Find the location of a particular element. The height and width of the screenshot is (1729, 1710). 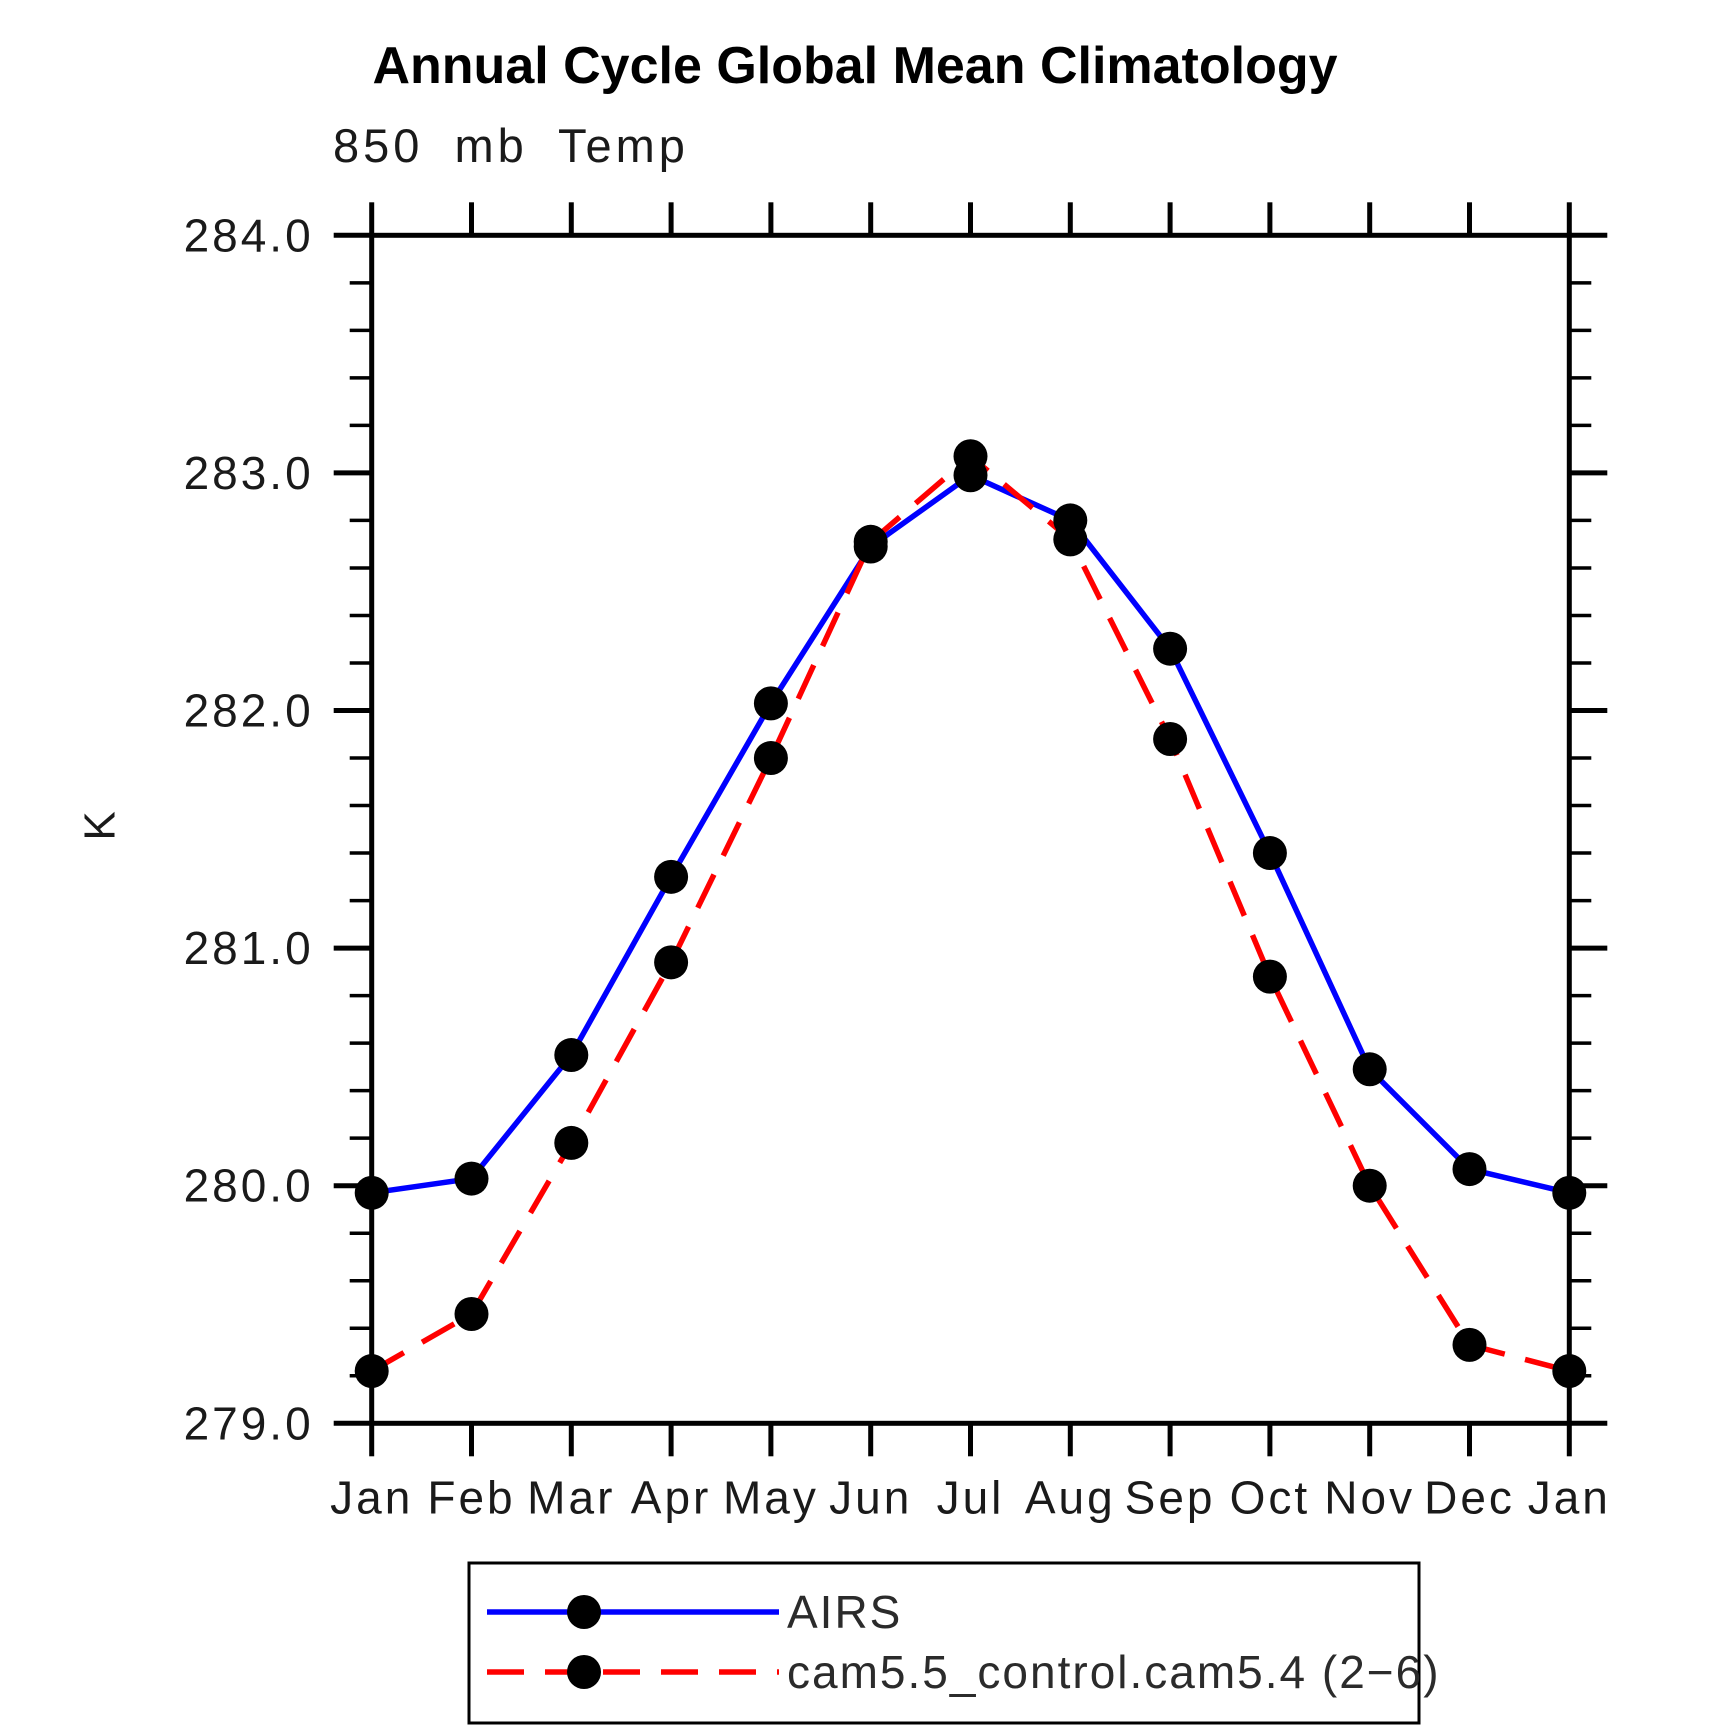

x-tick-label: Dec is located at coordinates (1469, 1497).